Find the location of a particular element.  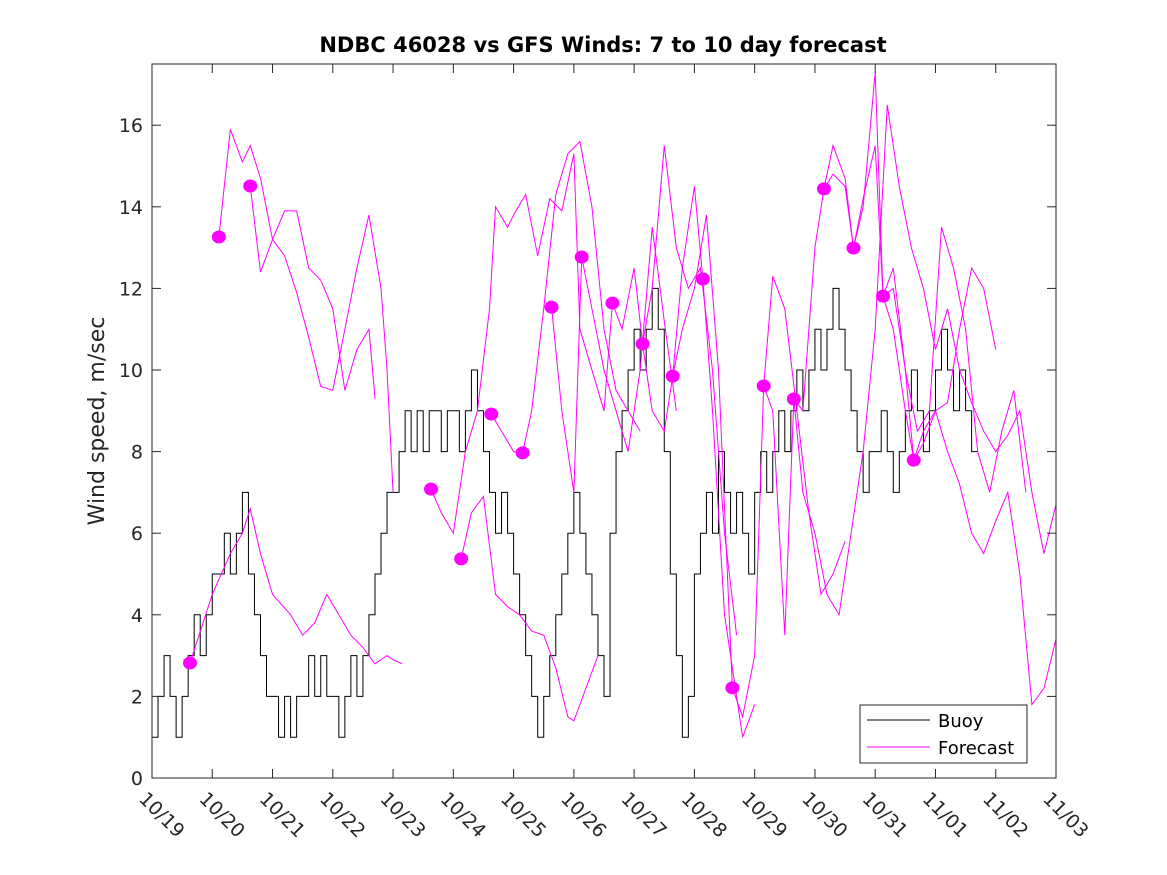

y-tick-label: 2 is located at coordinates (137, 697).